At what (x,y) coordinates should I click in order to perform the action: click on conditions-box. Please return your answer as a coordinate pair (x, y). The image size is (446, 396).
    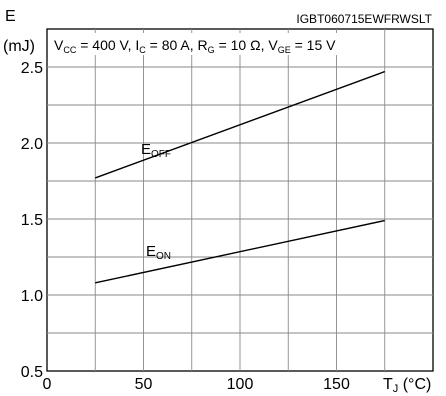
    Looking at the image, I should click on (216, 44).